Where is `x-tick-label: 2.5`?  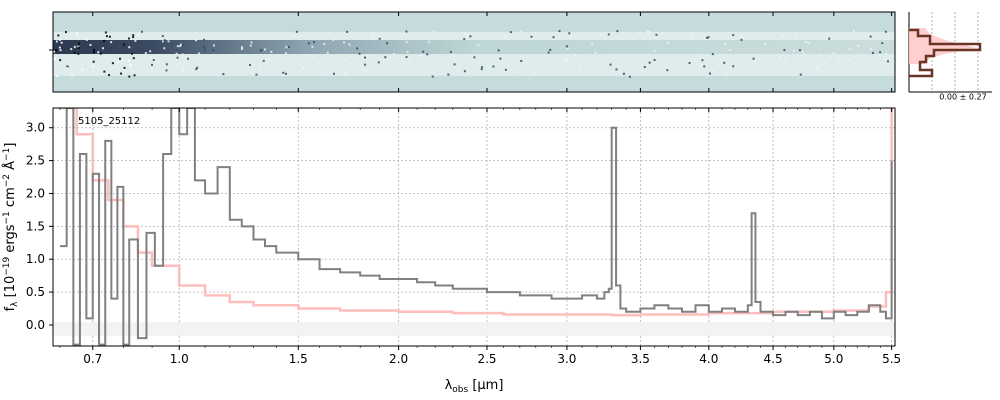
x-tick-label: 2.5 is located at coordinates (486, 359).